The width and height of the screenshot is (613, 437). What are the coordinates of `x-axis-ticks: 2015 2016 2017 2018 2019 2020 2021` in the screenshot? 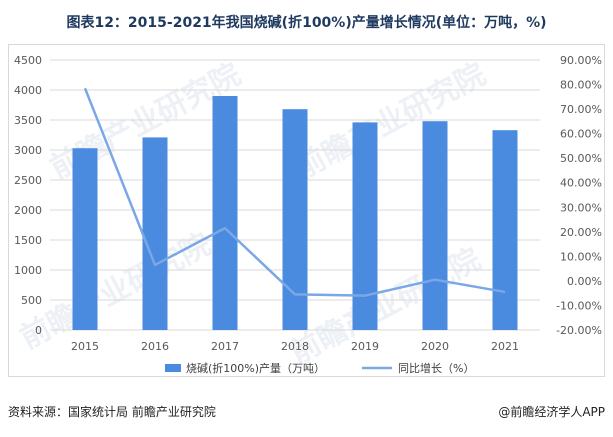 It's located at (295, 346).